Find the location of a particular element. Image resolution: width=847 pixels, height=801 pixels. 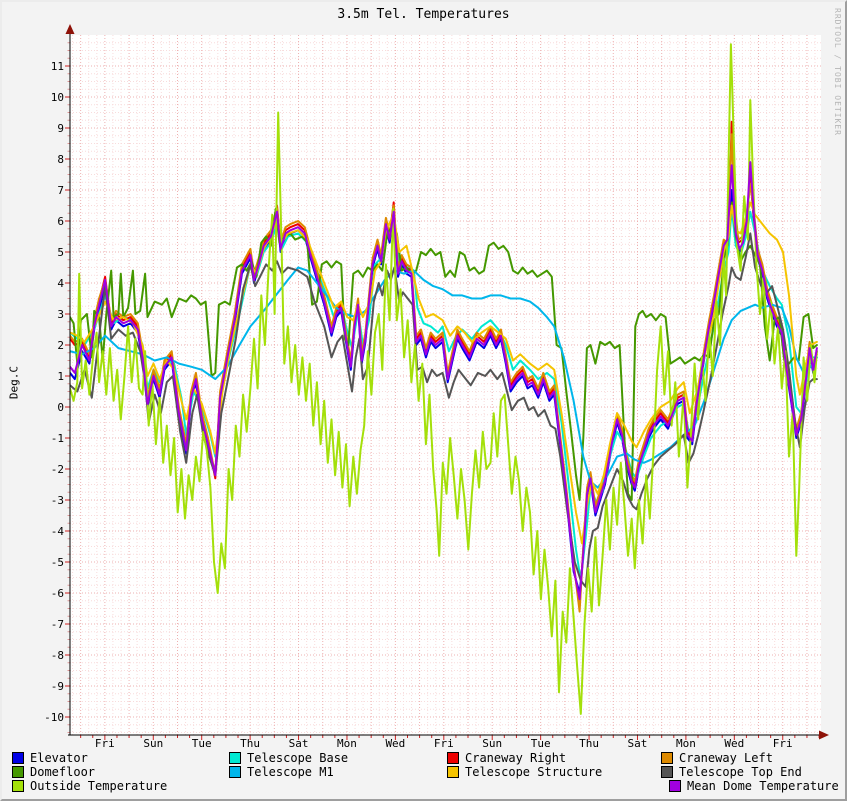

y-tick-label: 9 is located at coordinates (60, 128).